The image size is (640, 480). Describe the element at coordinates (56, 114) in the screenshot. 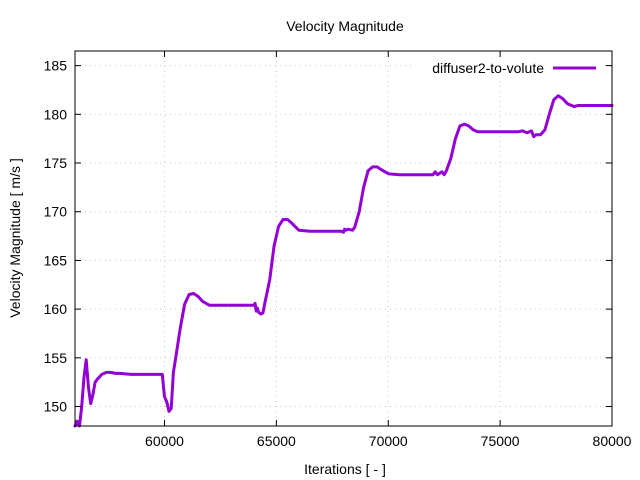

I see `y-tick-label: 180` at that location.